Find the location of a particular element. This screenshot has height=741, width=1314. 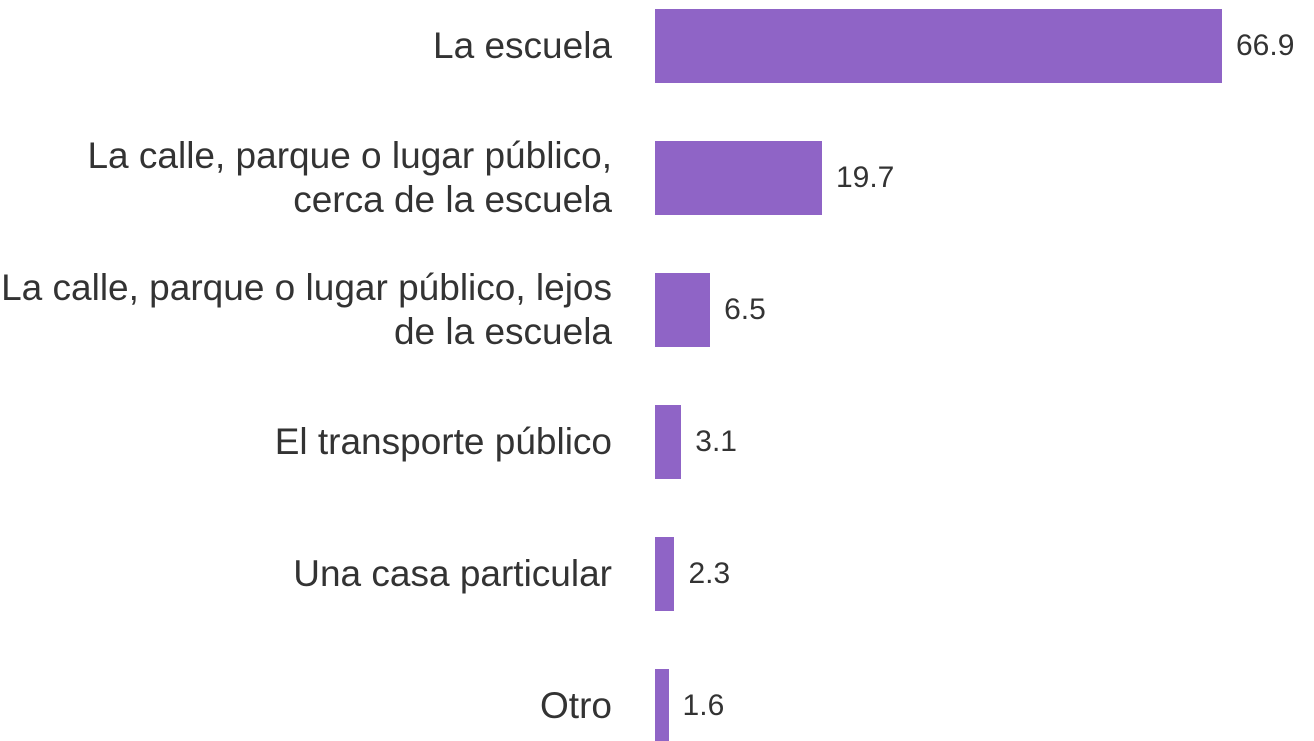

value-label: 6.5 is located at coordinates (745, 309).